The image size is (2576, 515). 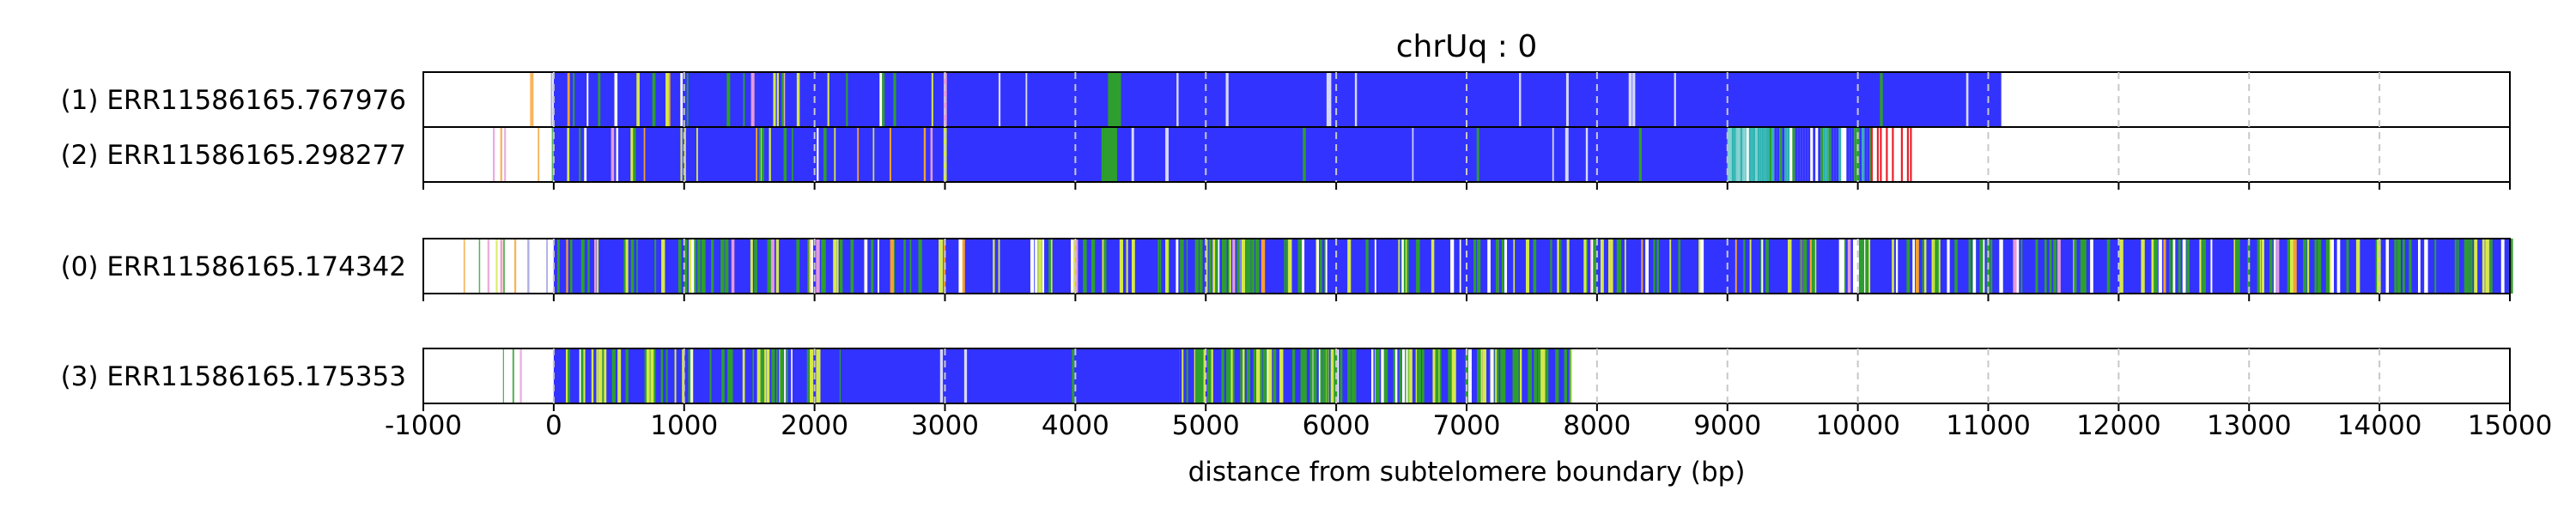 I want to click on track-label: (2) ERR11586165.298277, so click(x=233, y=155).